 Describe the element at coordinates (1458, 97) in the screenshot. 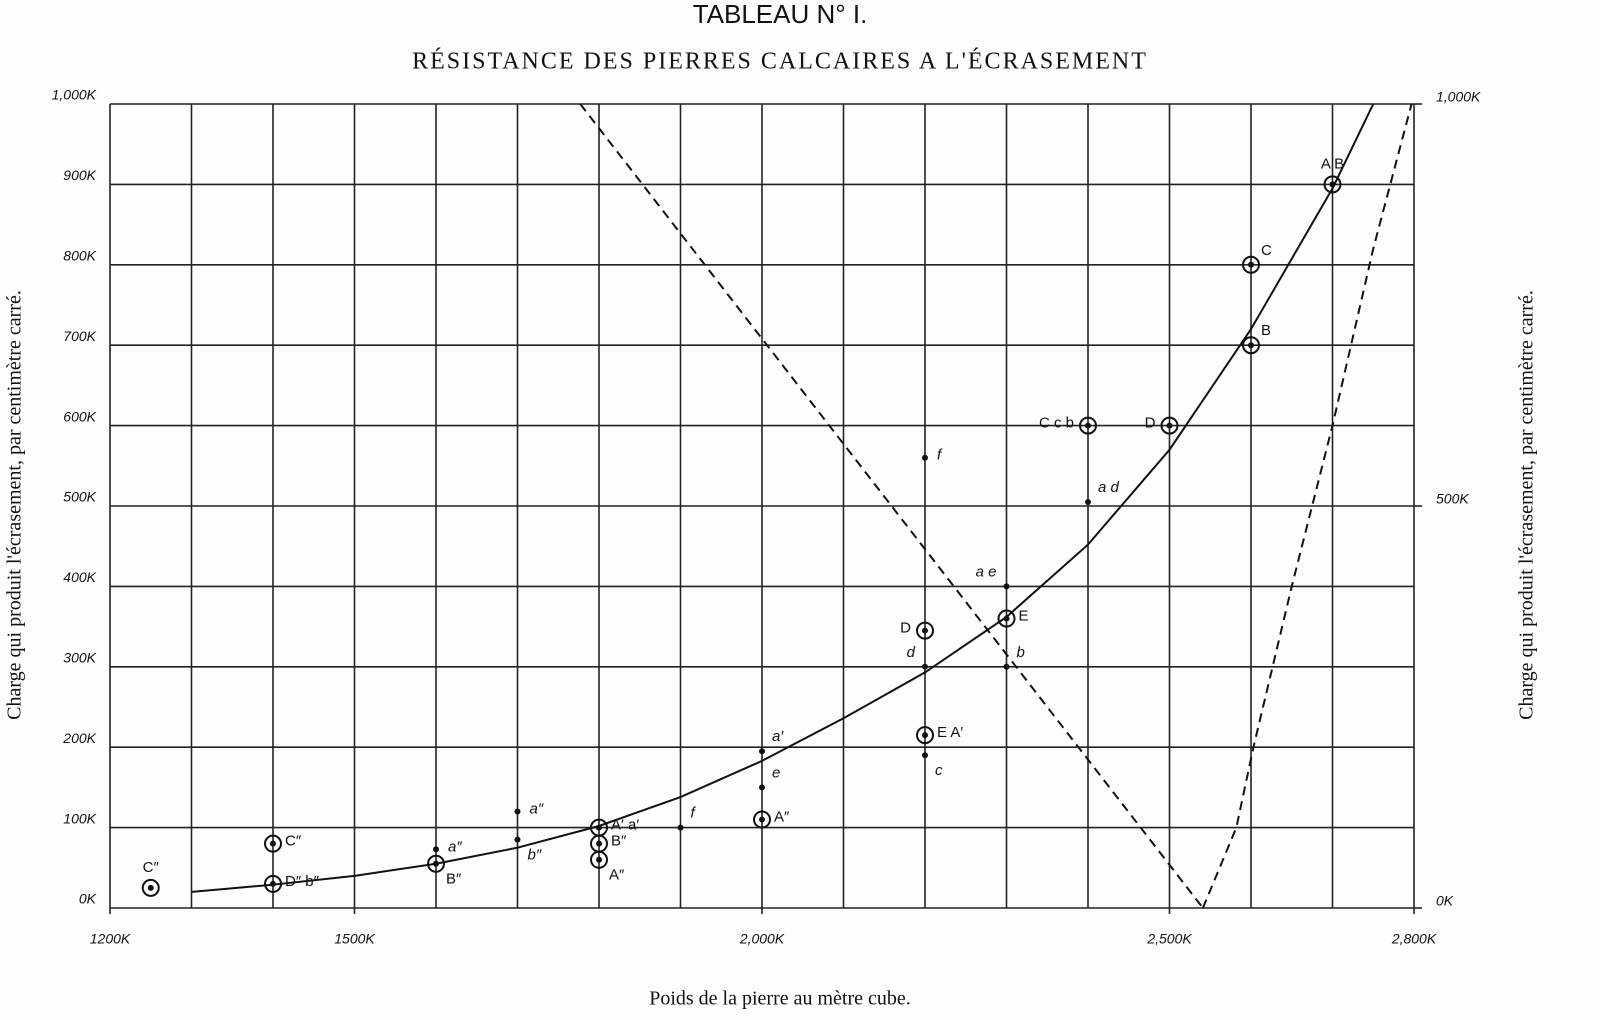

I see `y2-tick-label: 1,000K` at that location.